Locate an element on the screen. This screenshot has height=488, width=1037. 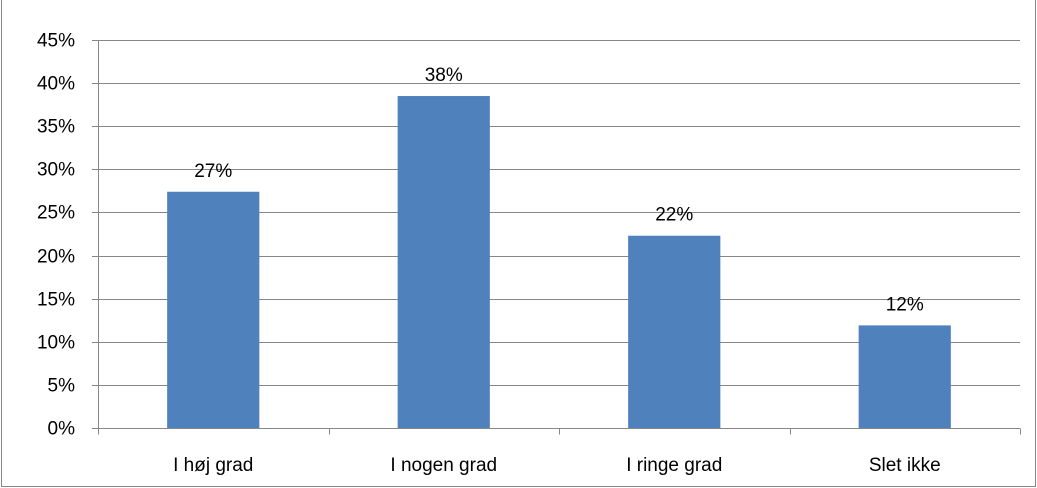
y-tick-label: 25% is located at coordinates (56, 213).